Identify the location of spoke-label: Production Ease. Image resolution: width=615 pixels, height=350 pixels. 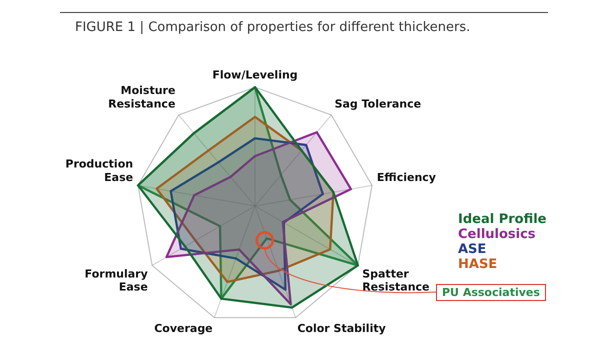
(99, 171).